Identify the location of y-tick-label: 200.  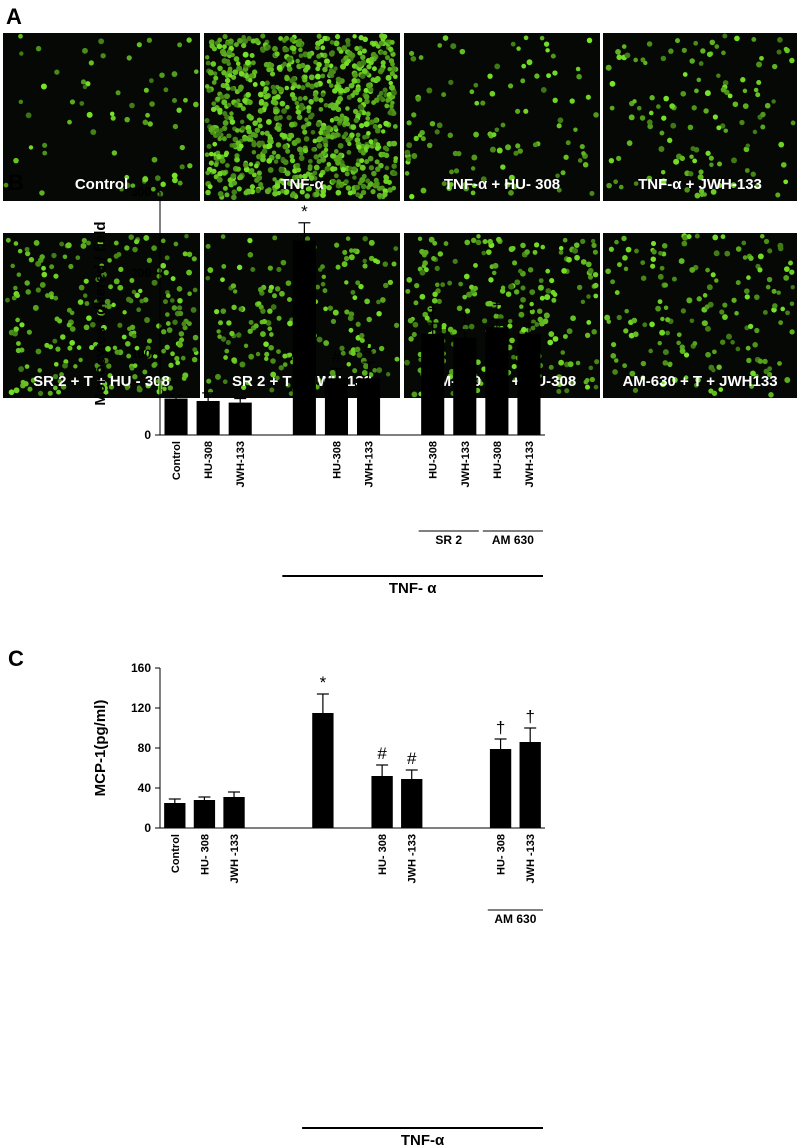
(141, 273).